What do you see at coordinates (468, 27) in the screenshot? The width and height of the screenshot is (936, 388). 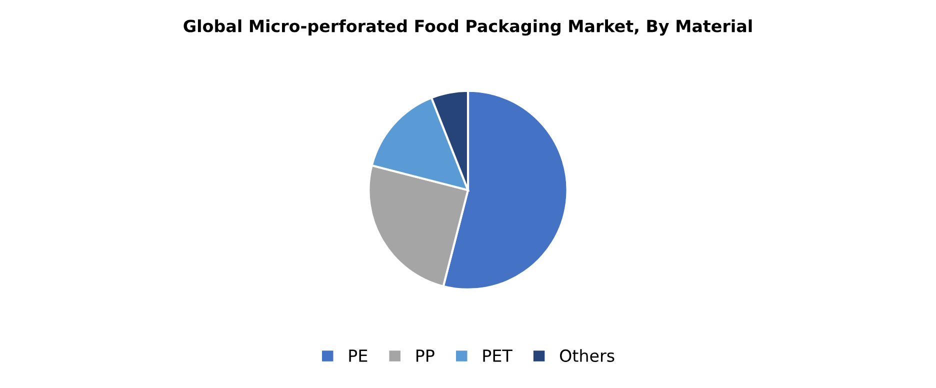 I see `chart-title: Global Micro-perforated Food Packaging Market, By Material` at bounding box center [468, 27].